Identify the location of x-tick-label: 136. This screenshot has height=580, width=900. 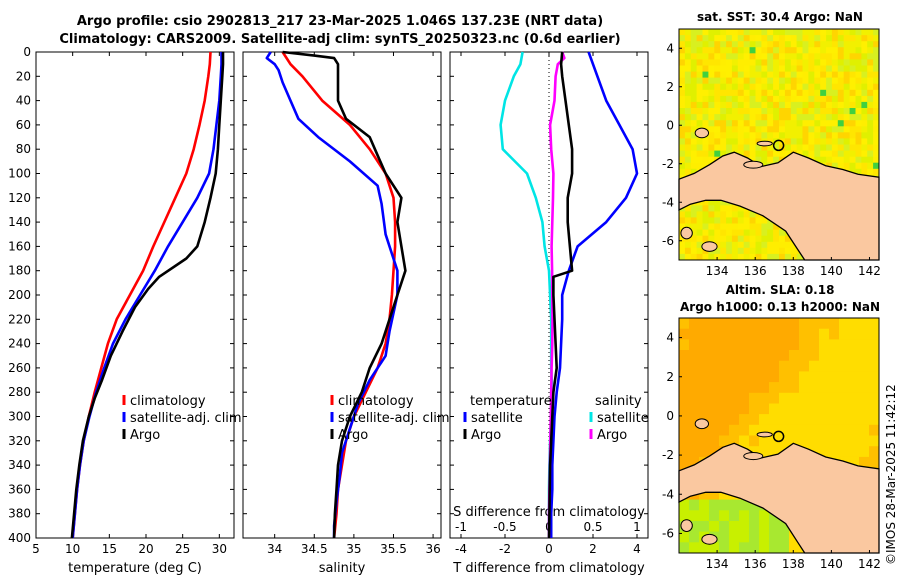
(755, 271).